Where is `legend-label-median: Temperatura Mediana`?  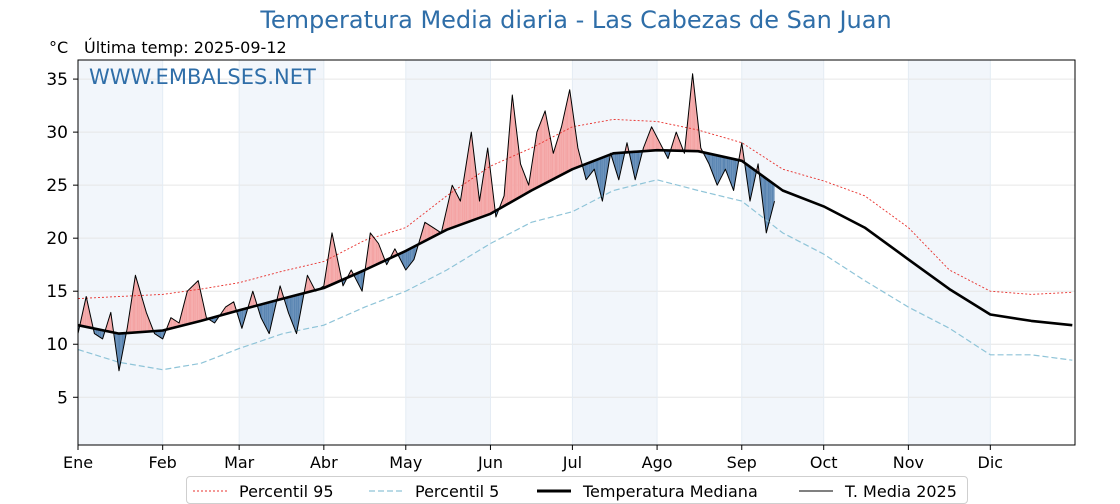 legend-label-median: Temperatura Mediana is located at coordinates (670, 491).